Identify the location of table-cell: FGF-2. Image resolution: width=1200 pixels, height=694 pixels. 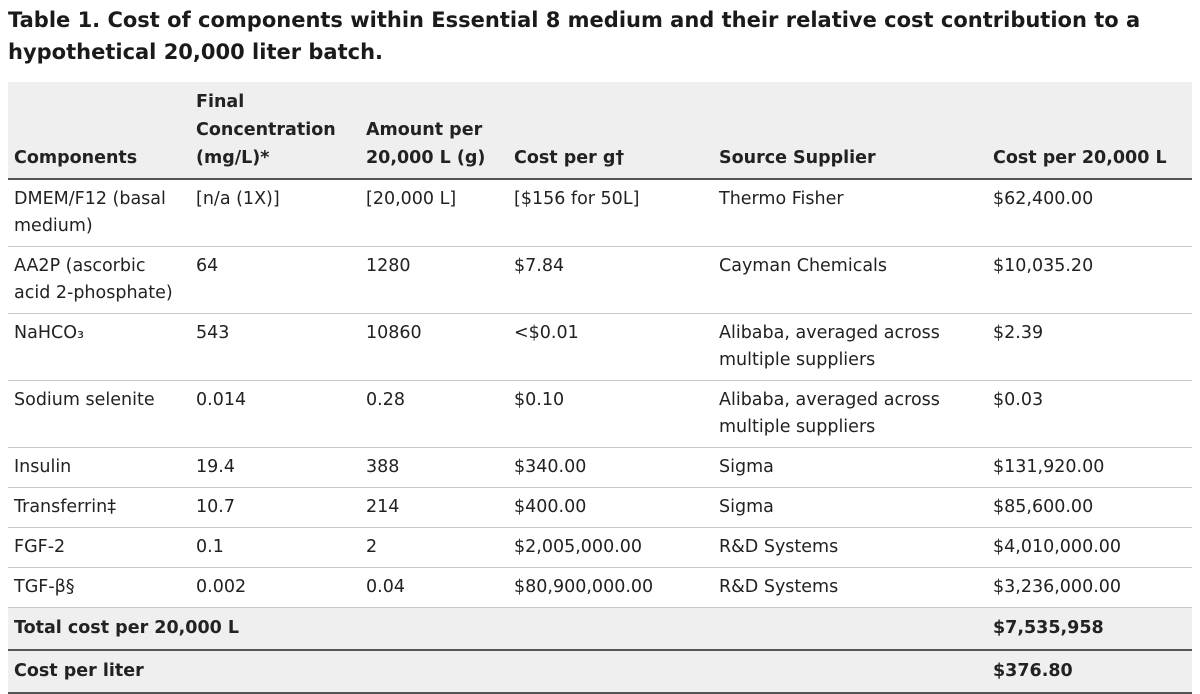
(99, 547).